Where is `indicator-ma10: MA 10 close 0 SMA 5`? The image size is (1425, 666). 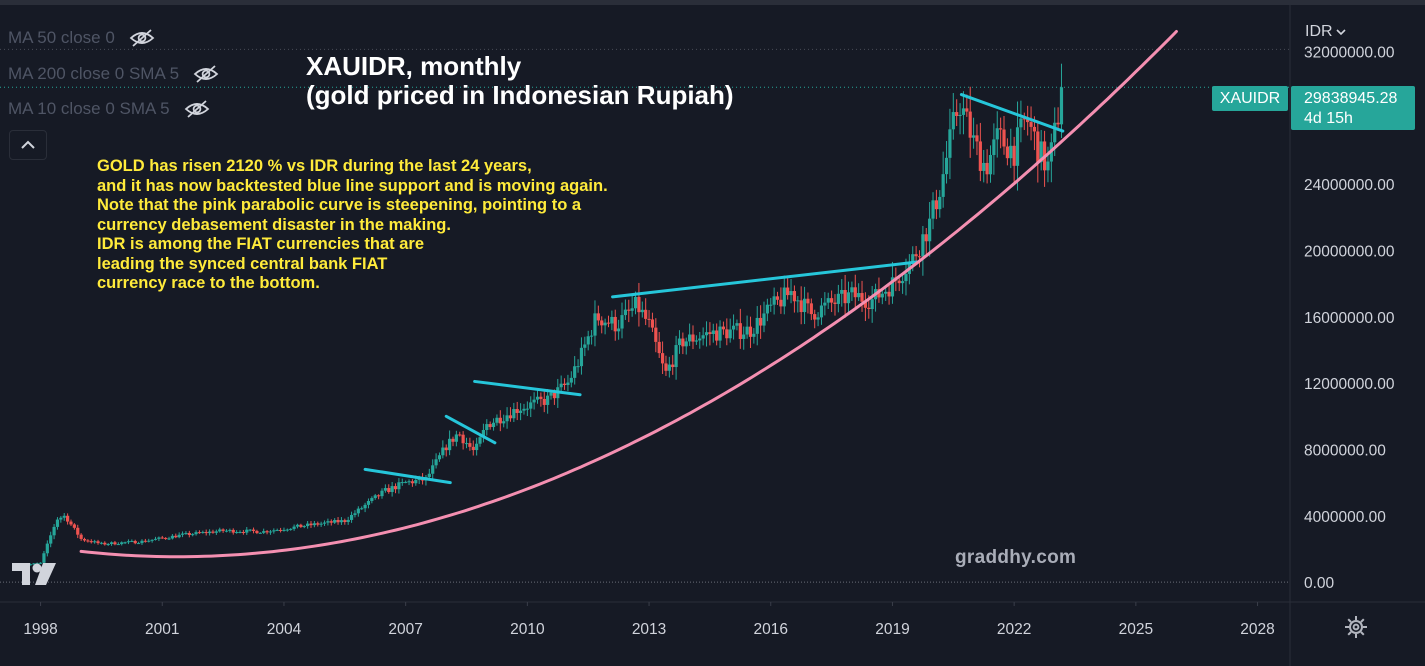 indicator-ma10: MA 10 close 0 SMA 5 is located at coordinates (109, 109).